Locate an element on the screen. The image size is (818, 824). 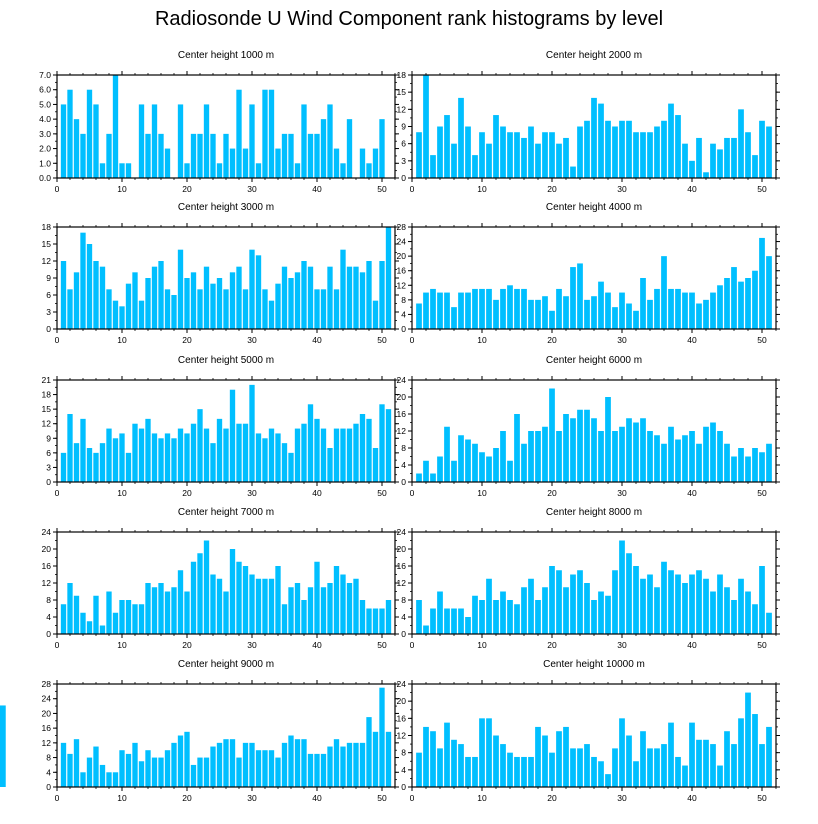
panel-title: Center height 2000 m is located at coordinates (594, 55).